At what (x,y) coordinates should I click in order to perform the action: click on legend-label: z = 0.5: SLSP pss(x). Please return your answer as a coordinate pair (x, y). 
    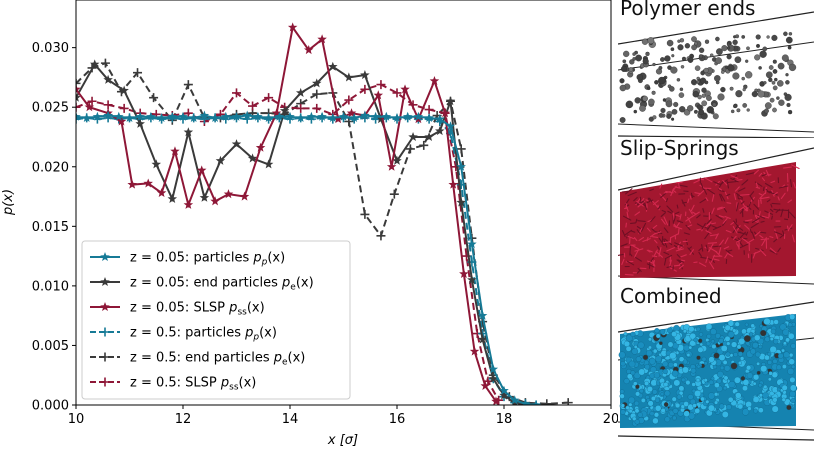
    Looking at the image, I should click on (193, 384).